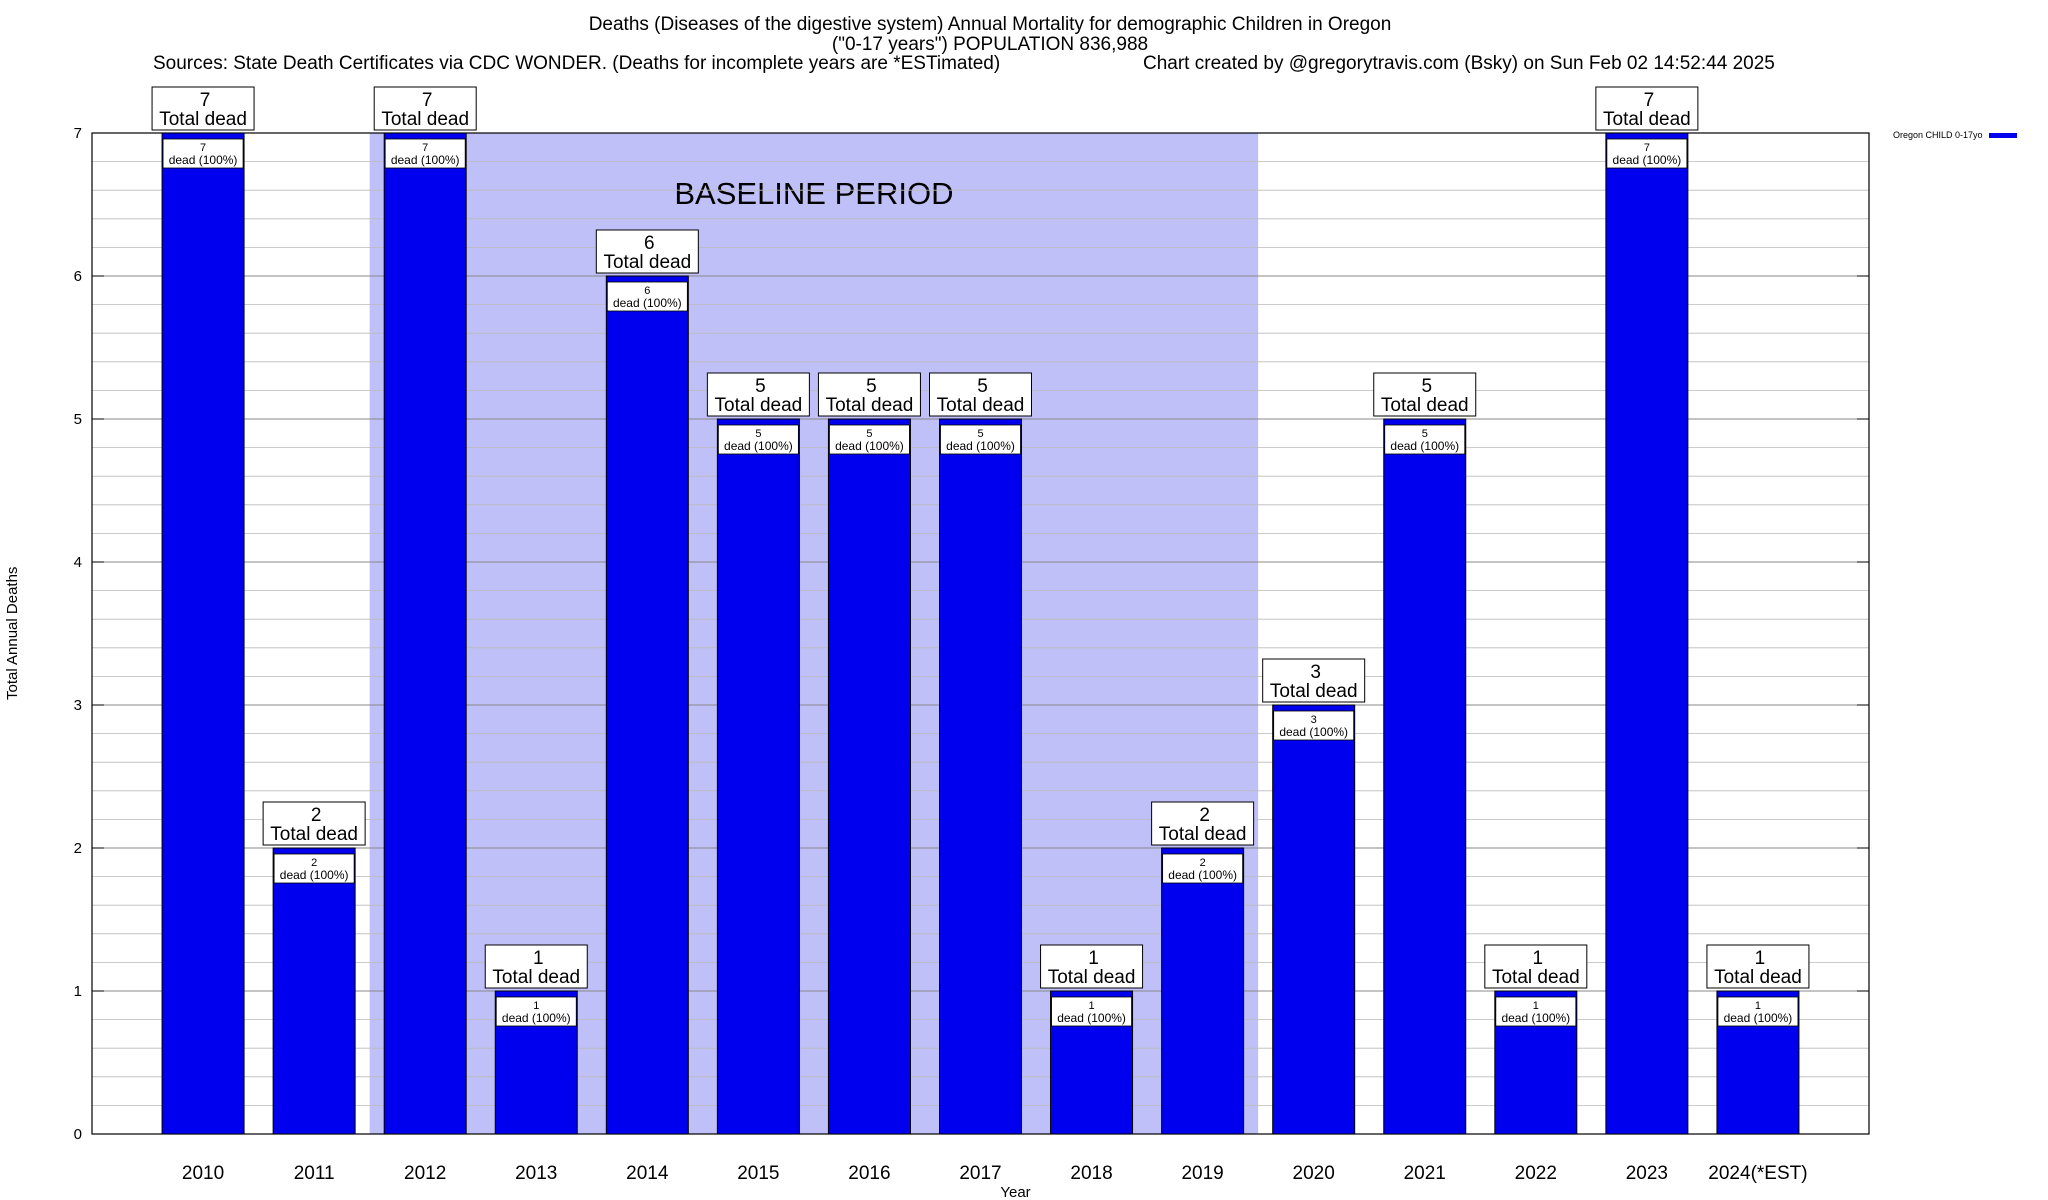 Image resolution: width=2048 pixels, height=1200 pixels. What do you see at coordinates (1015, 1192) in the screenshot?
I see `x-axis-label: Year` at bounding box center [1015, 1192].